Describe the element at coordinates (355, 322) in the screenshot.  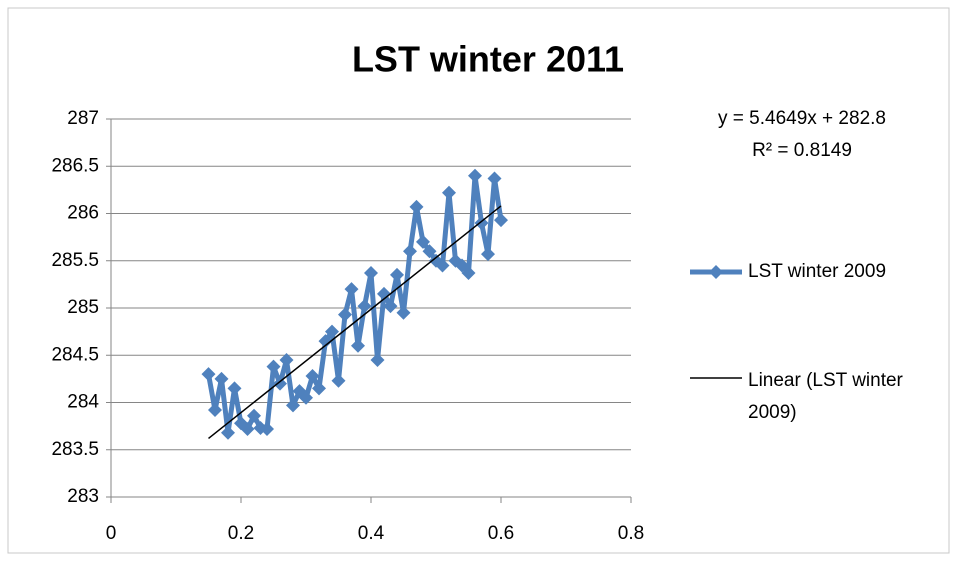
I see `trend-line` at that location.